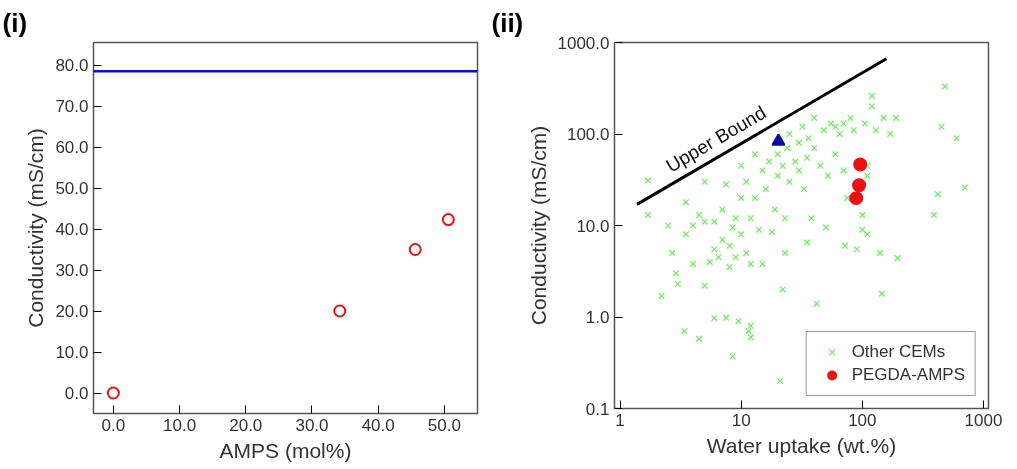 The width and height of the screenshot is (1017, 469). I want to click on y-tick-label: 30.0, so click(72, 271).